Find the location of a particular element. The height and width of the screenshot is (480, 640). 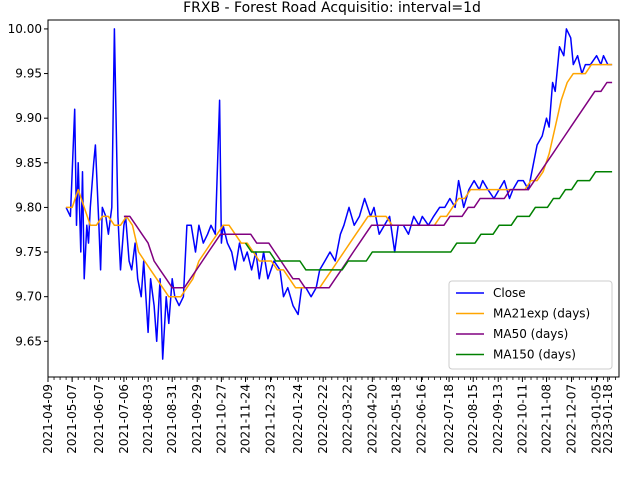

legend-label-2: MA50 (days) is located at coordinates (530, 334).